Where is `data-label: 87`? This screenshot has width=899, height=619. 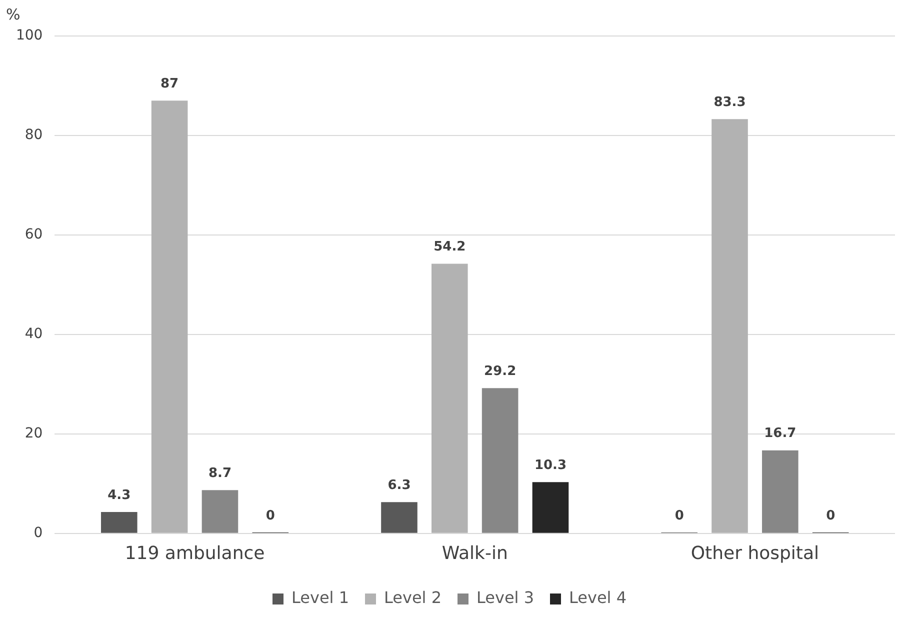
data-label: 87 is located at coordinates (169, 84).